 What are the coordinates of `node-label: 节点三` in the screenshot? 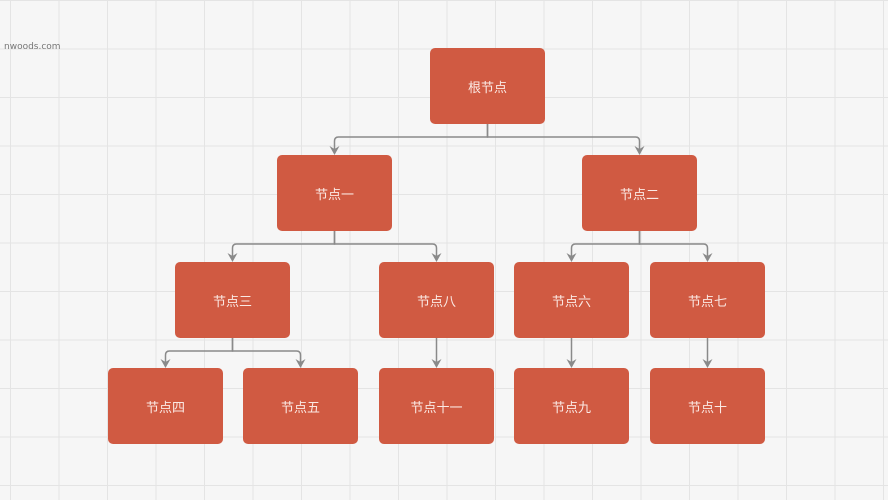 It's located at (232, 302).